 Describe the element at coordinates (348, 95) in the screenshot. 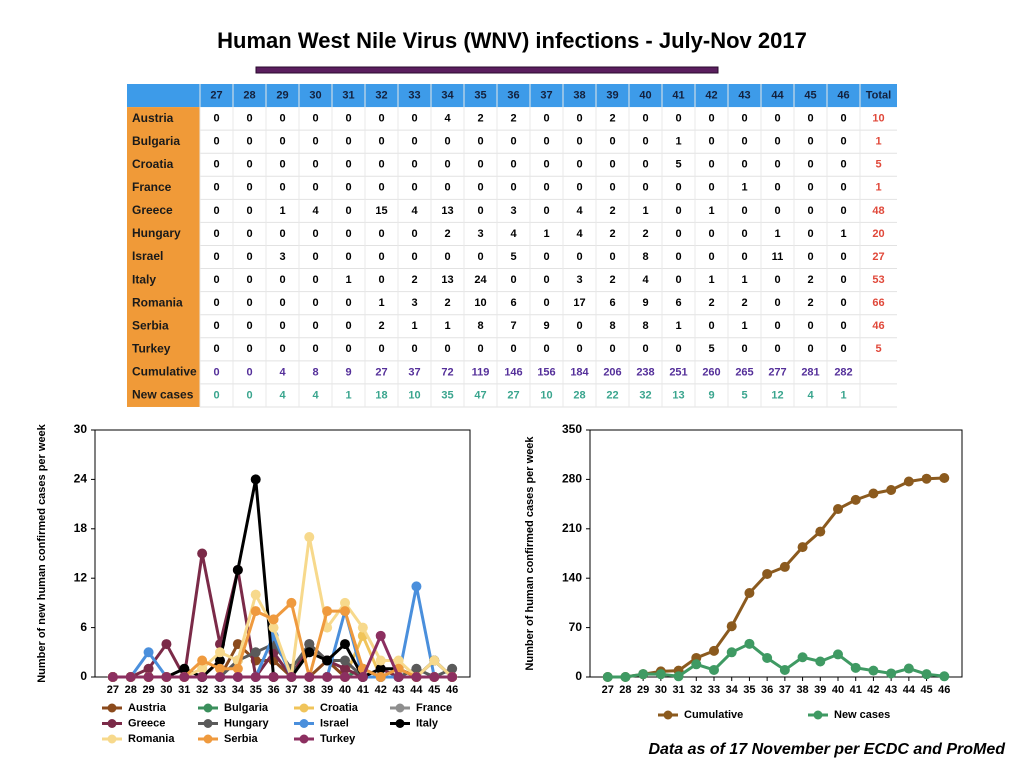

I see `table-header-cell: 31` at that location.